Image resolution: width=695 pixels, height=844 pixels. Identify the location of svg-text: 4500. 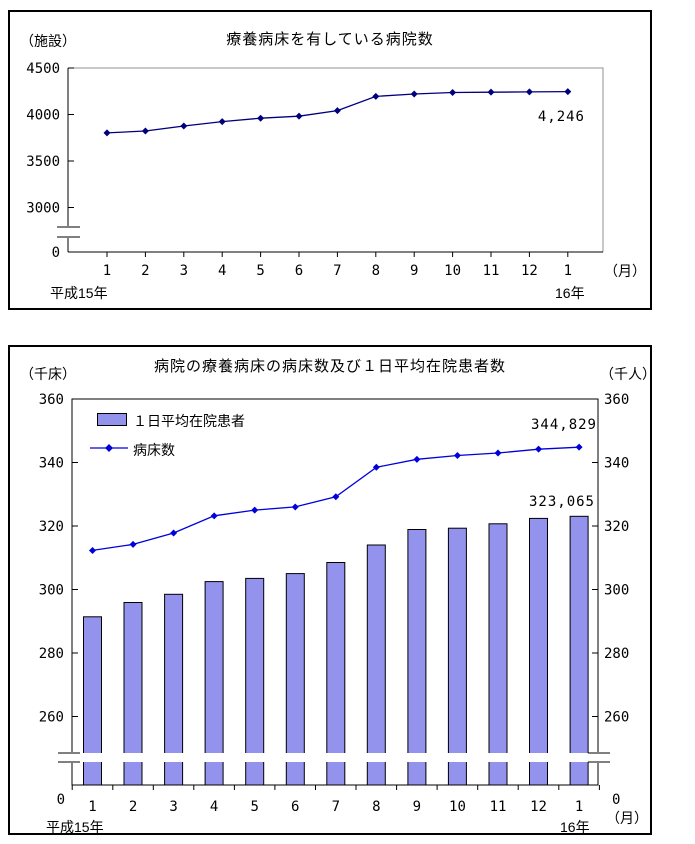
(43, 69).